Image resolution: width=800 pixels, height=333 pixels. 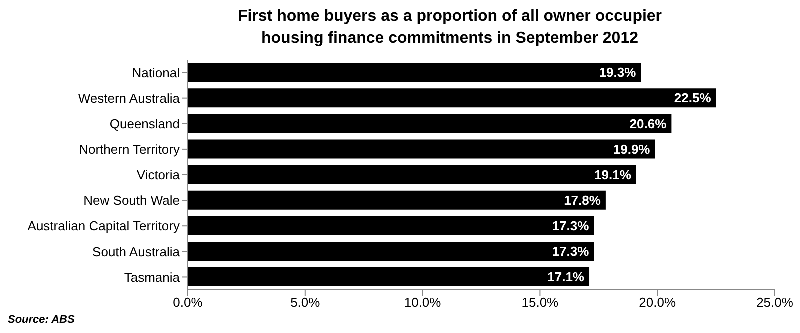 What do you see at coordinates (541, 302) in the screenshot?
I see `x-tick-label: 15.0%` at bounding box center [541, 302].